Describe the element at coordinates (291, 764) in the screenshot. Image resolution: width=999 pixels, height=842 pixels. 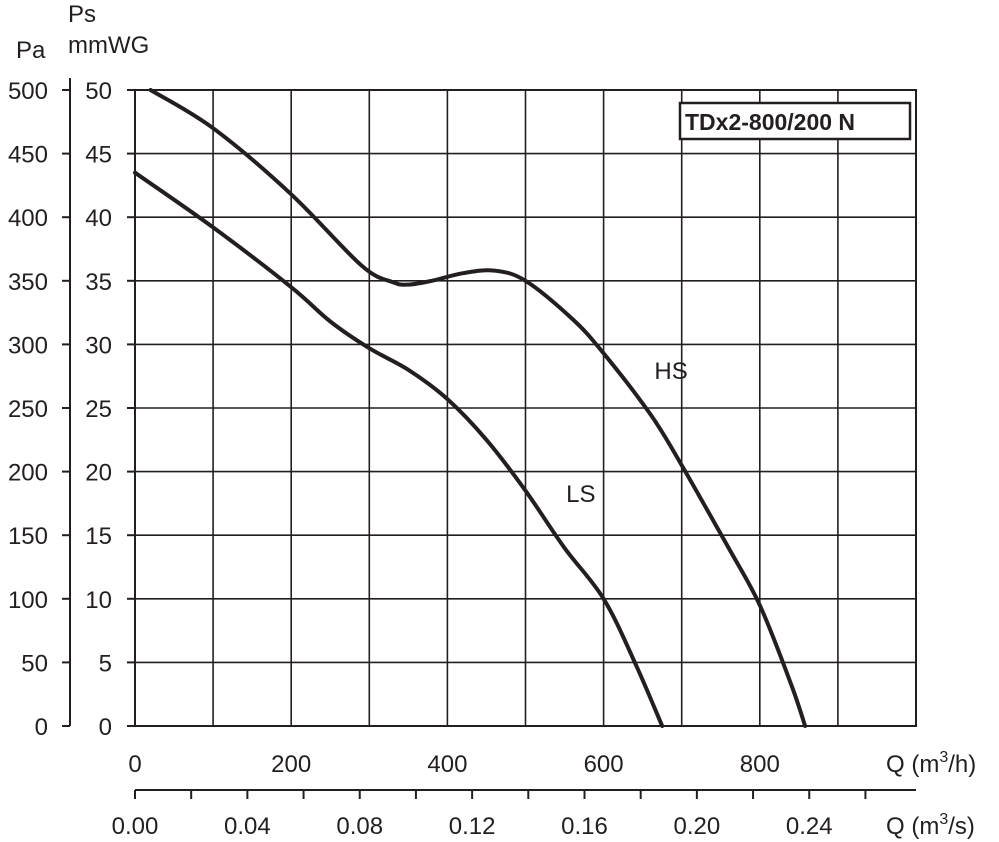
I see `x-axis-m3h-tick-label: 200` at that location.